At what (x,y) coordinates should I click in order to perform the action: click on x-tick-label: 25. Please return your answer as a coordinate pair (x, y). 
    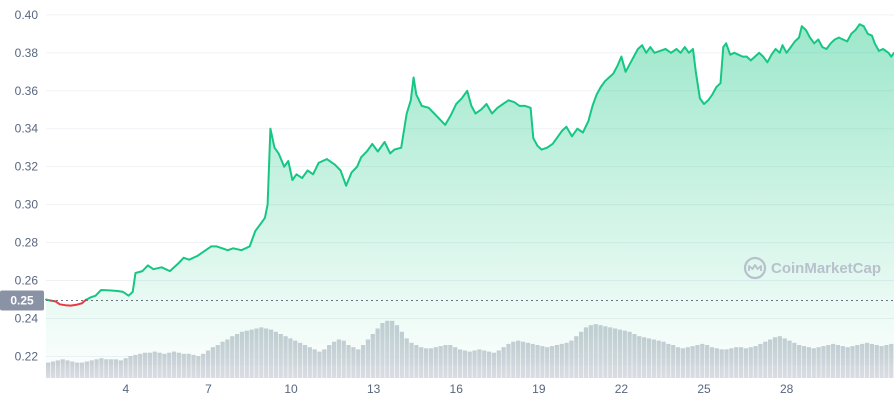
    Looking at the image, I should click on (704, 389).